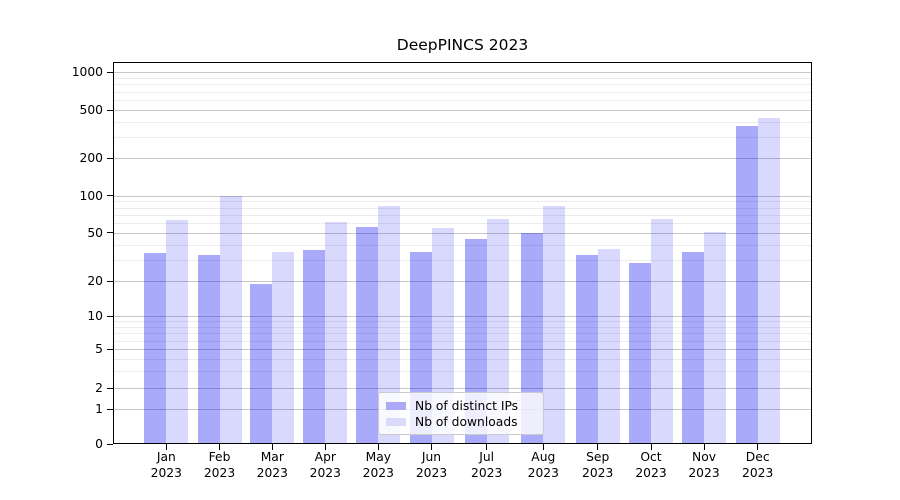 The width and height of the screenshot is (900, 500). What do you see at coordinates (283, 347) in the screenshot?
I see `bar-downloads-mar` at bounding box center [283, 347].